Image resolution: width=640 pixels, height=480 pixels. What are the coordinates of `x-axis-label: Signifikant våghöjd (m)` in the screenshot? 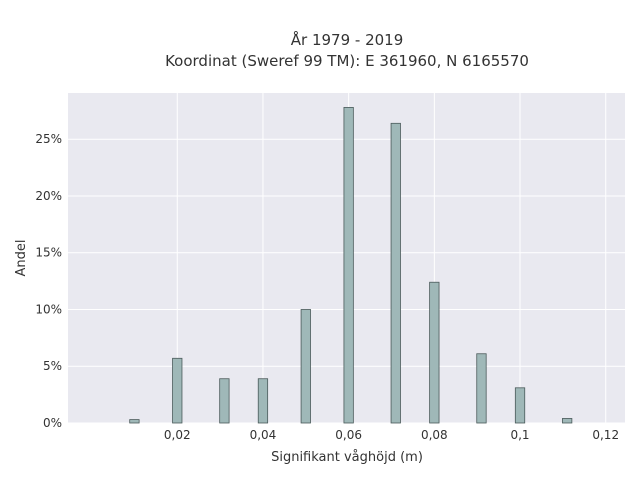 It's located at (347, 457).